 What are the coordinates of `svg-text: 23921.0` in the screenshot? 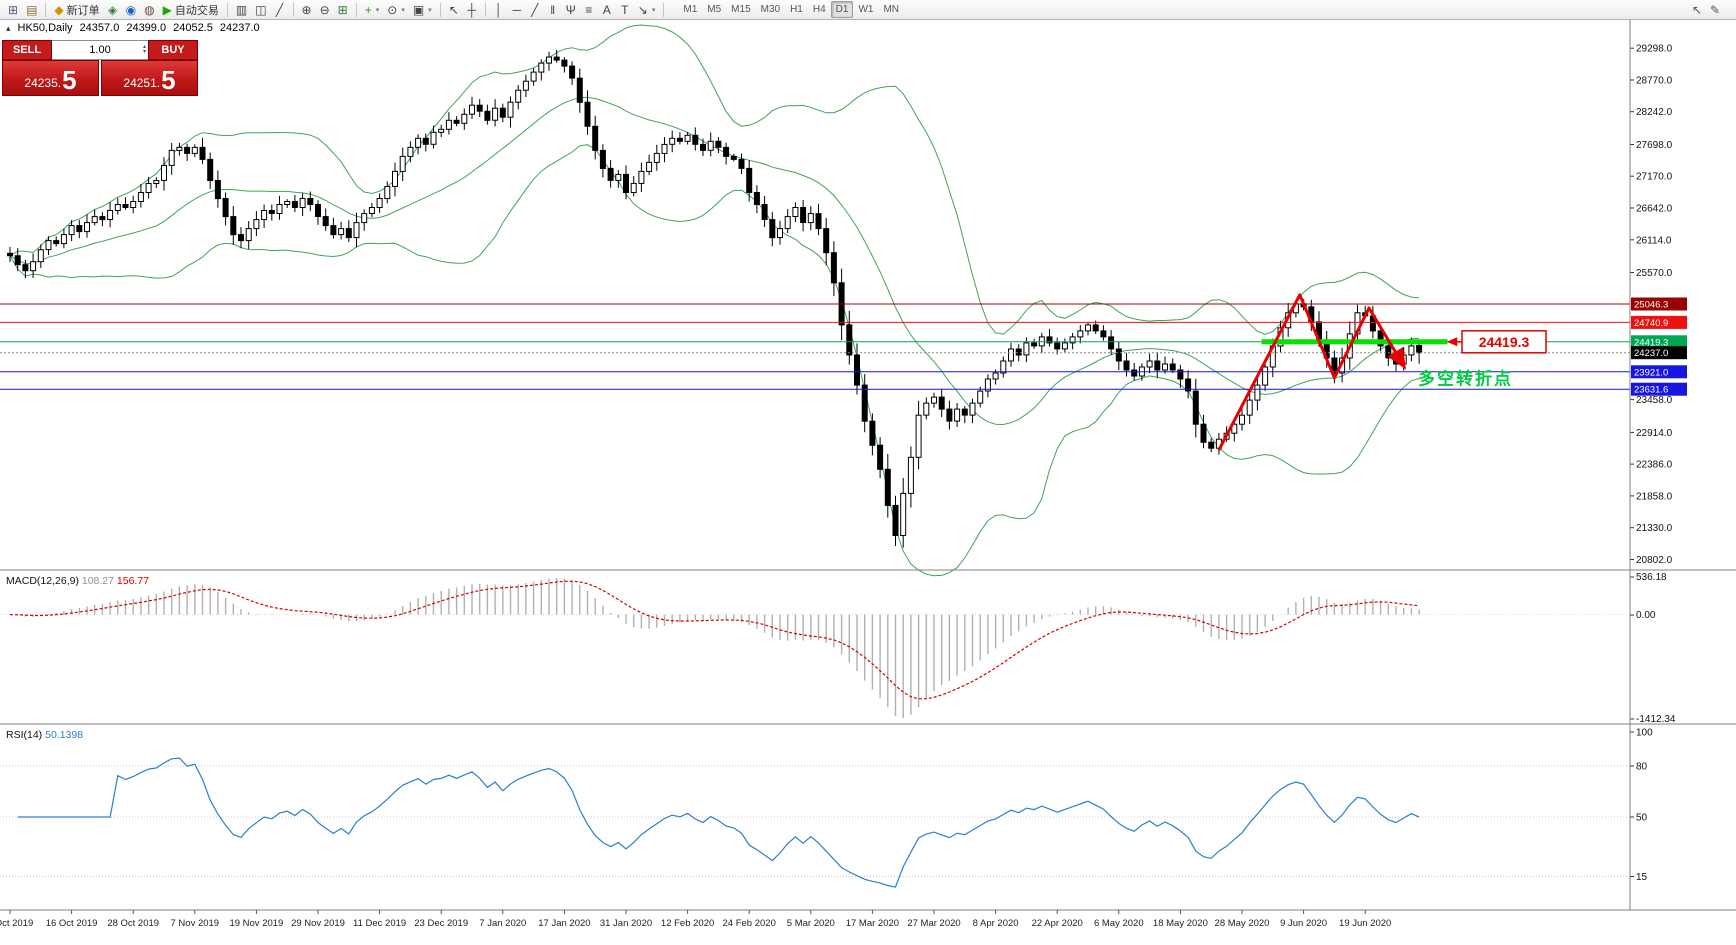 It's located at (1651, 372).